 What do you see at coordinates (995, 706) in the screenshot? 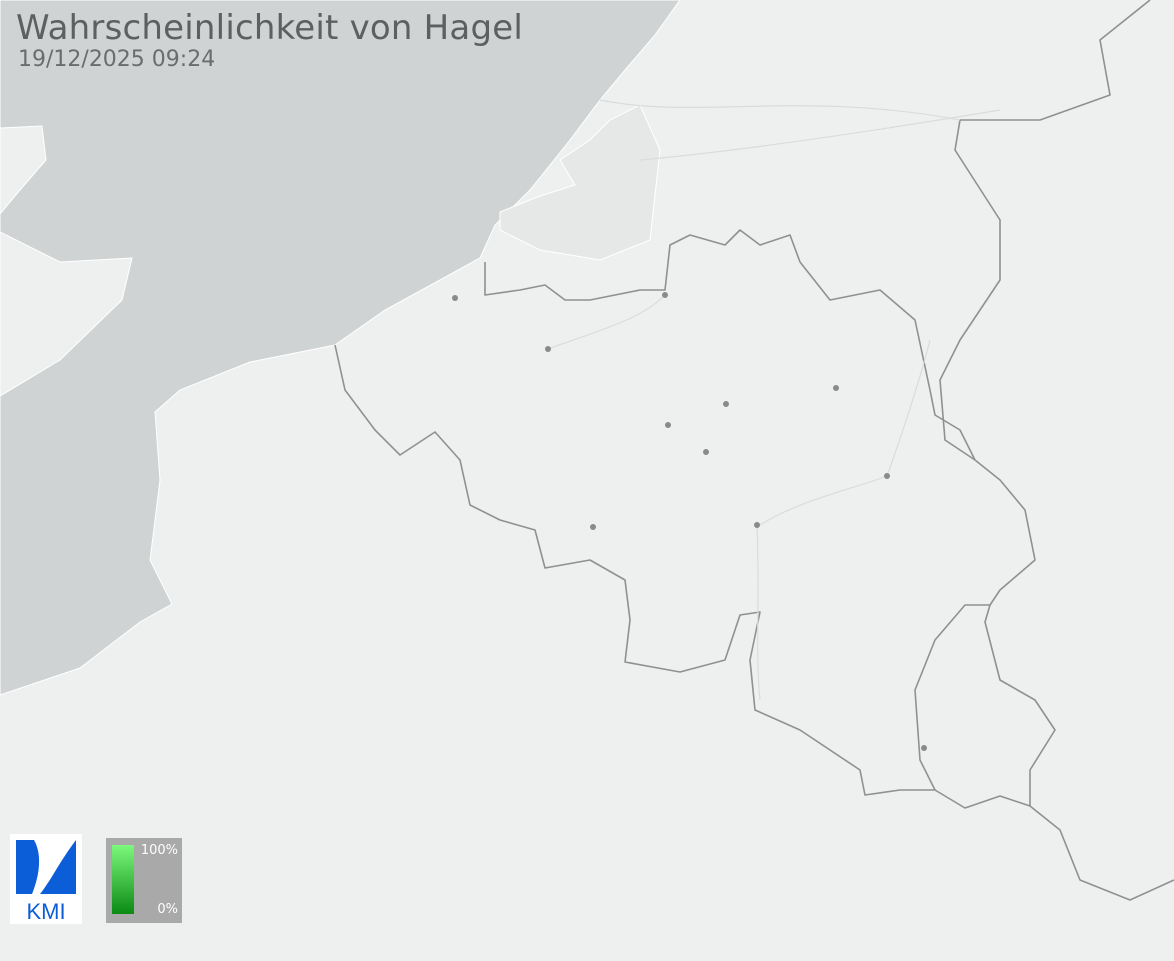
I see `luxembourg-border` at bounding box center [995, 706].